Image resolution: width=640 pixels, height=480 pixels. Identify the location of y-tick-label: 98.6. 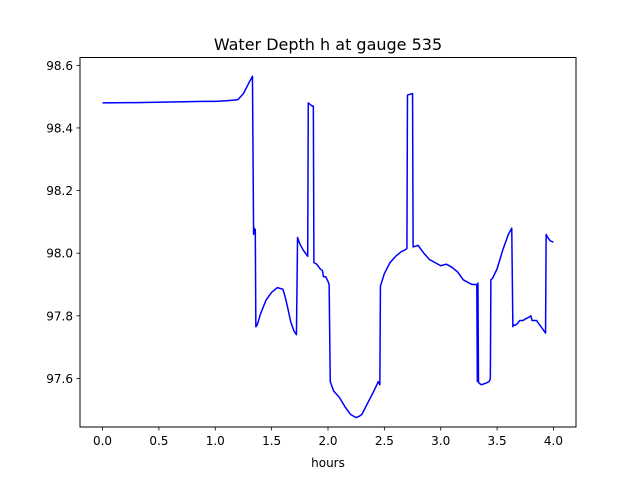
(59, 66).